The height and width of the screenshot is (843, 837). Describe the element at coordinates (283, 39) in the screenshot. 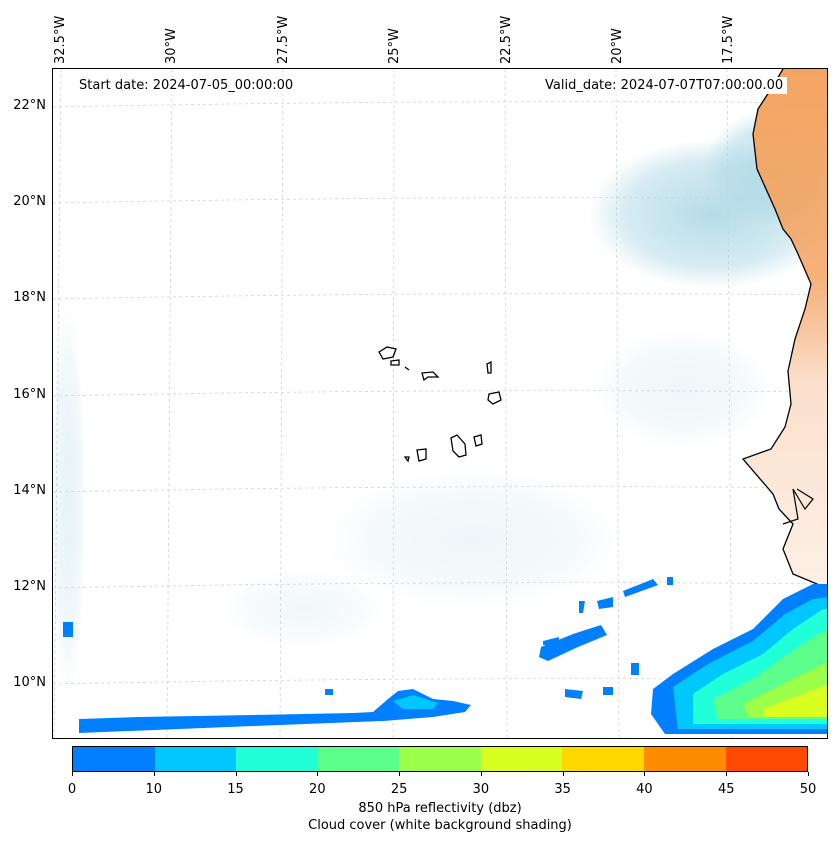

I see `lon-label-27-5w: 27.5°W` at that location.